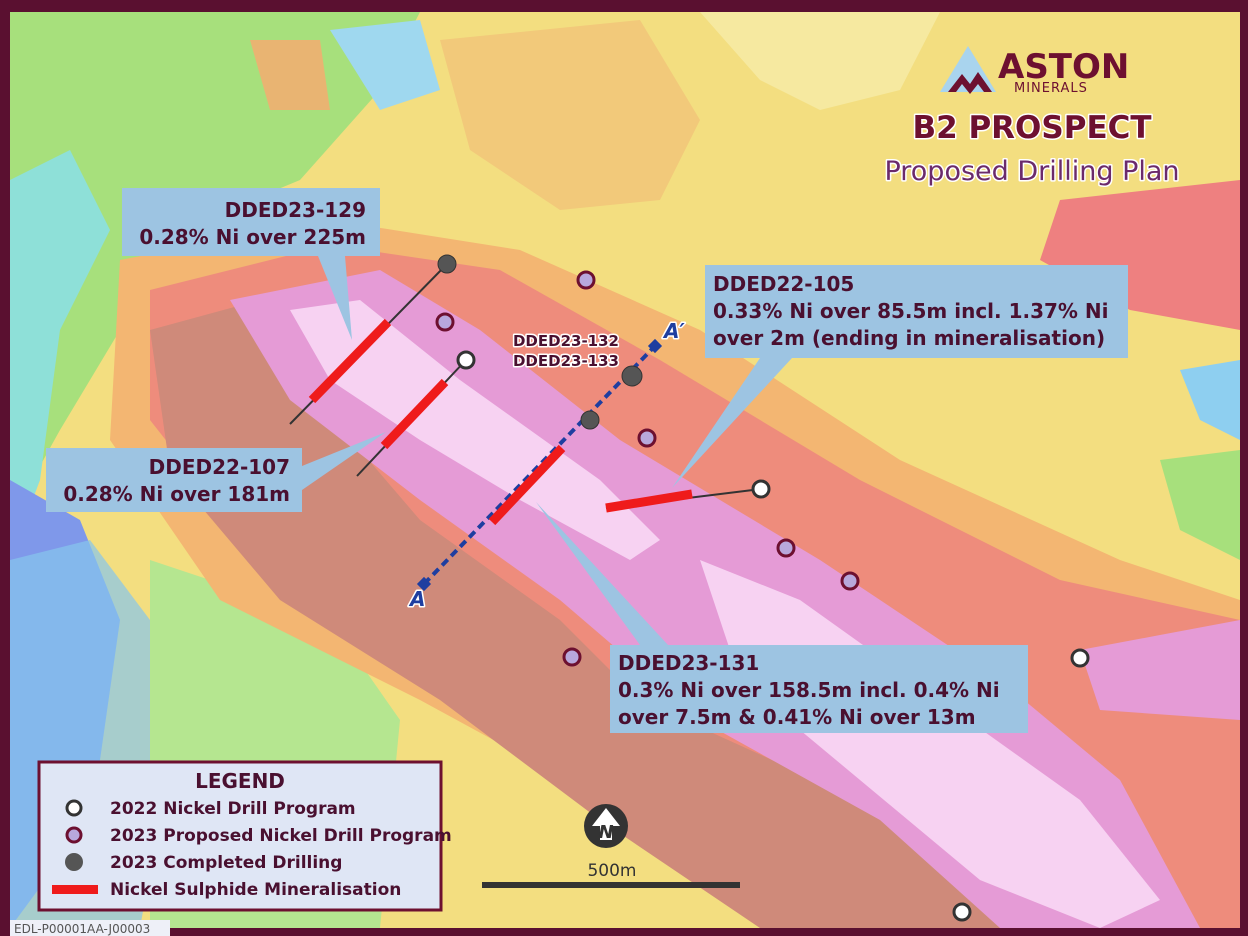  Describe the element at coordinates (240, 781) in the screenshot. I see `legend-title: LEGEND` at that location.